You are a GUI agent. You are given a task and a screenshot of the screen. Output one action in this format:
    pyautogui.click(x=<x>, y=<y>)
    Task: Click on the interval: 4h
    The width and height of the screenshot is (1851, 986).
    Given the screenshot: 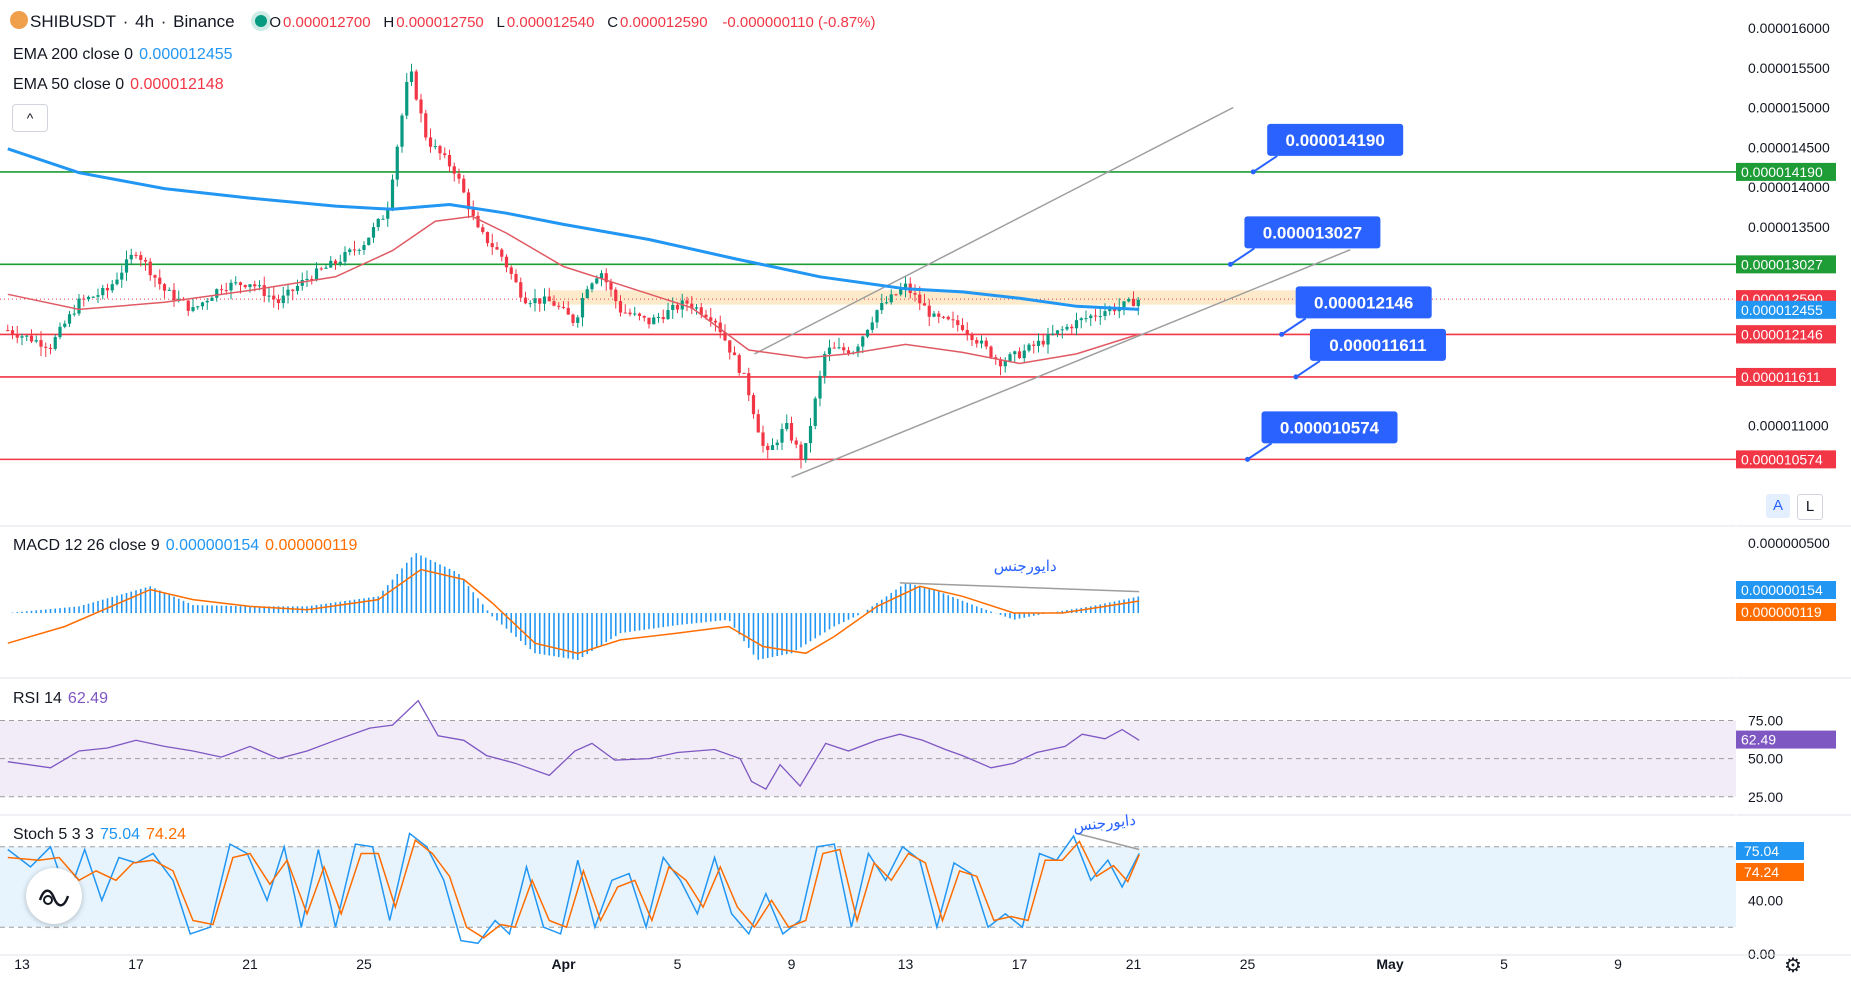 What is the action you would take?
    pyautogui.click(x=145, y=21)
    